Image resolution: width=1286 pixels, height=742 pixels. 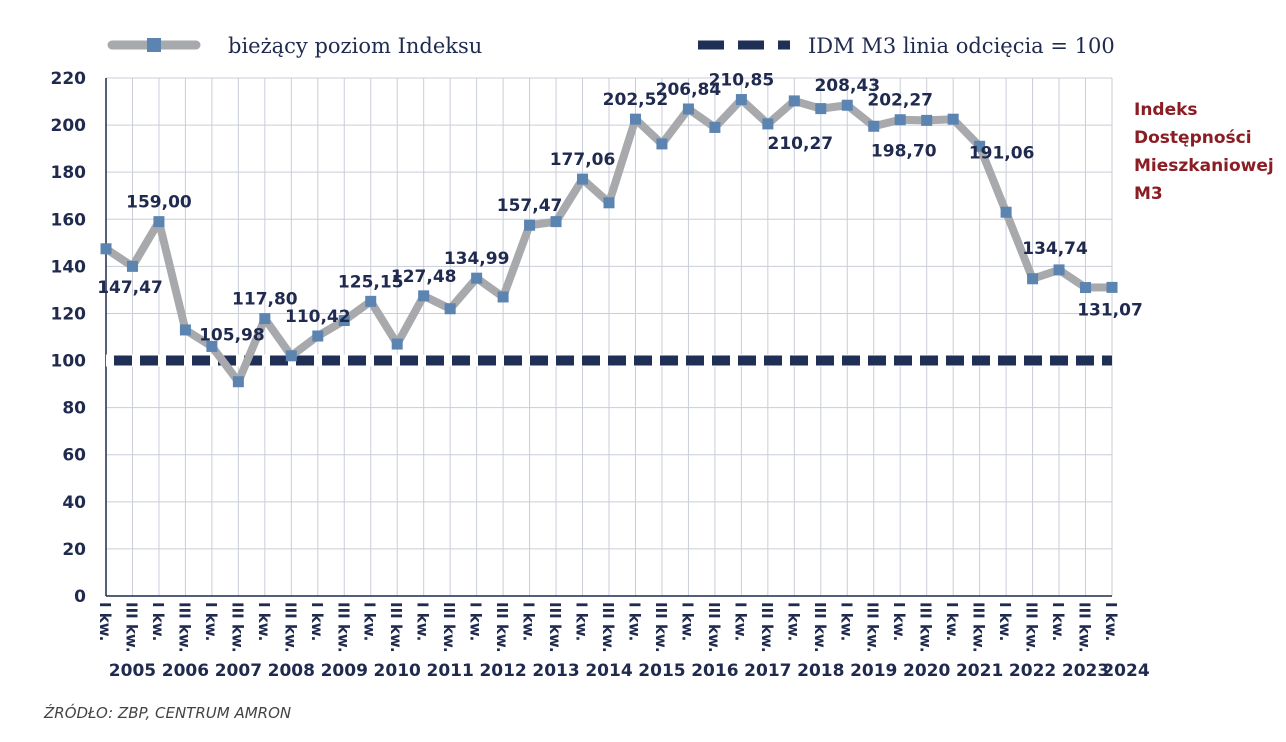 I want to click on x-year-label: 2014, so click(x=608, y=671).